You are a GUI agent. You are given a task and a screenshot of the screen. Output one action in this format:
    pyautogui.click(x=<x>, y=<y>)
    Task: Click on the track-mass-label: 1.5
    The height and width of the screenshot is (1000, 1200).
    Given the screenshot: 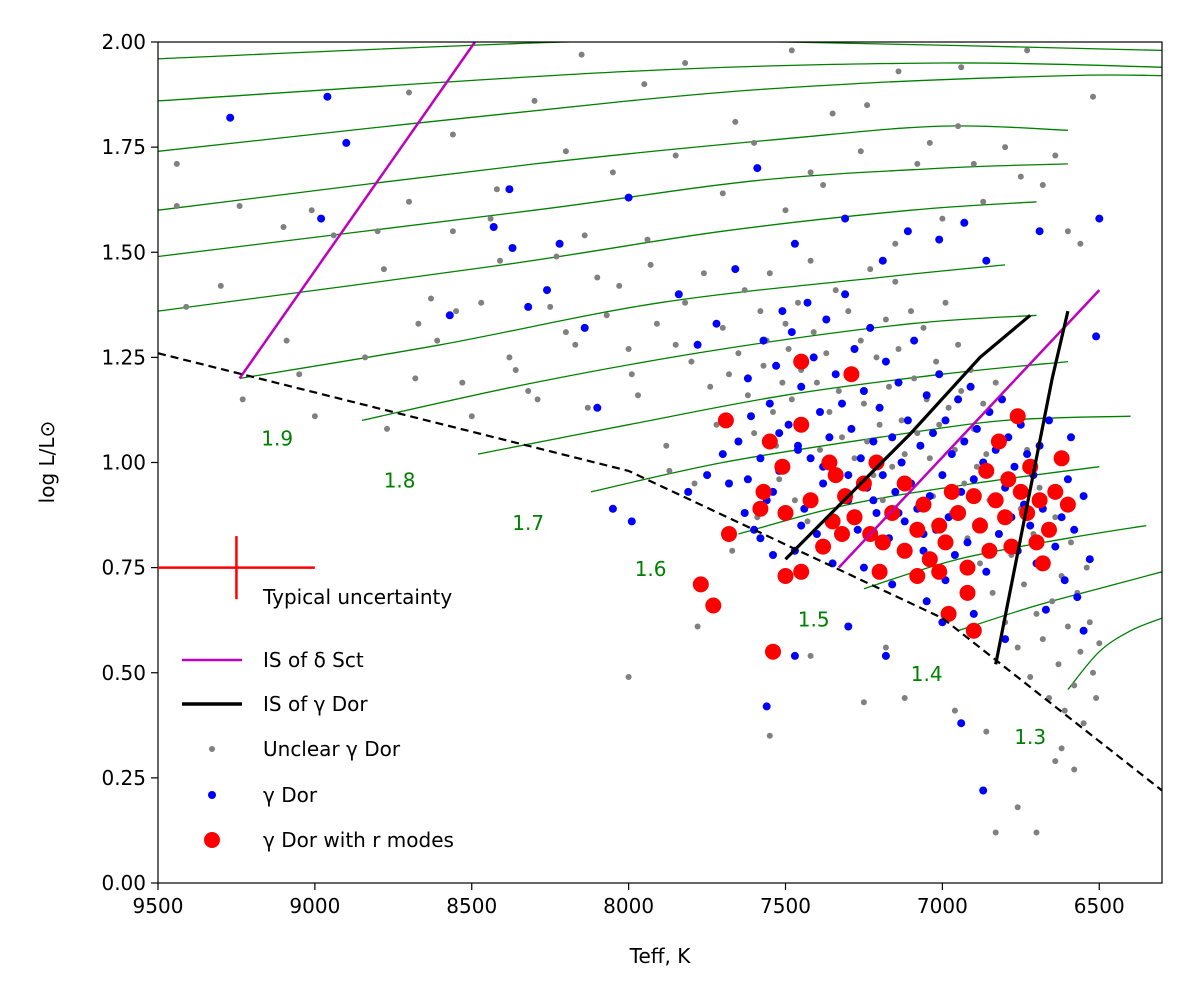 What is the action you would take?
    pyautogui.click(x=814, y=620)
    